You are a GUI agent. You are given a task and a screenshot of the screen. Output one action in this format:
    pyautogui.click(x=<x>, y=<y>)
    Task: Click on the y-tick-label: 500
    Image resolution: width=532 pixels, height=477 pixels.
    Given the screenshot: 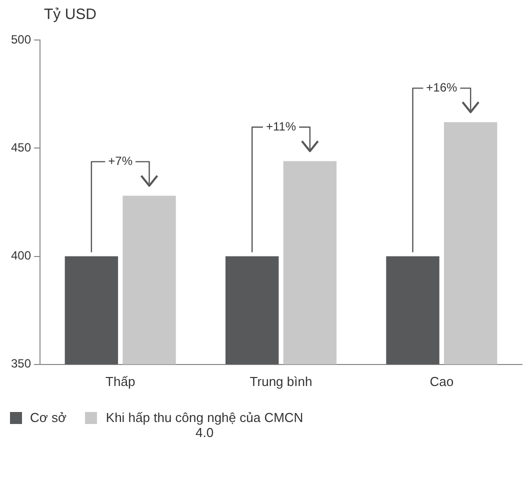 What is the action you would take?
    pyautogui.click(x=21, y=39)
    